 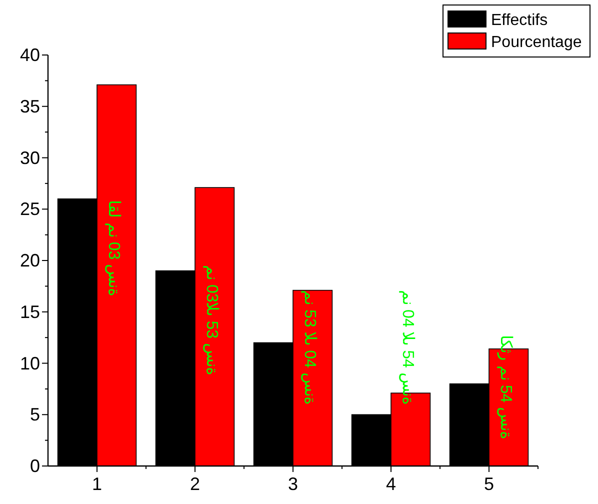 What do you see at coordinates (211, 320) in the screenshot?
I see `annotation: من 03الى 53 سنة` at bounding box center [211, 320].